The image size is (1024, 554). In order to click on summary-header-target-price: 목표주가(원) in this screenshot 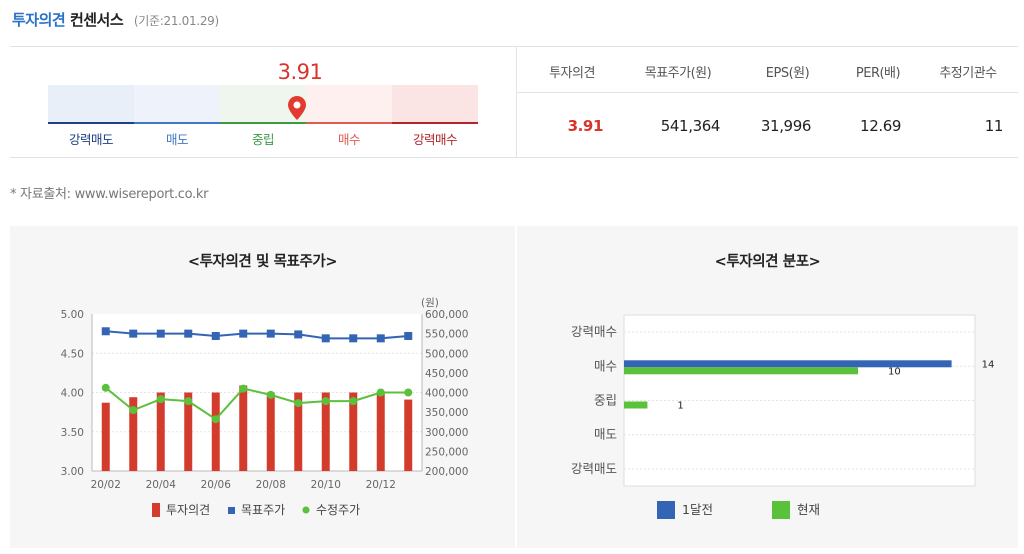, I will do `click(678, 73)`.